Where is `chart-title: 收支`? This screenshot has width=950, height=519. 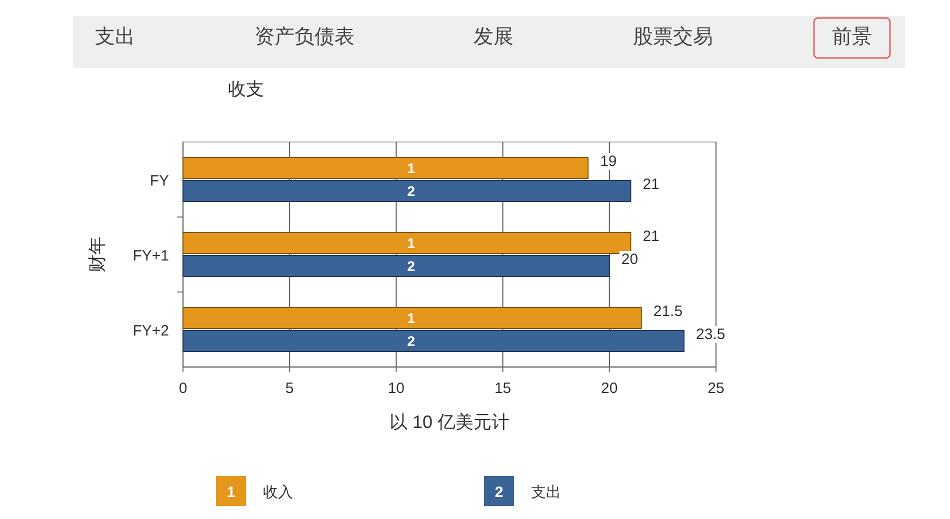 chart-title: 收支 is located at coordinates (246, 89).